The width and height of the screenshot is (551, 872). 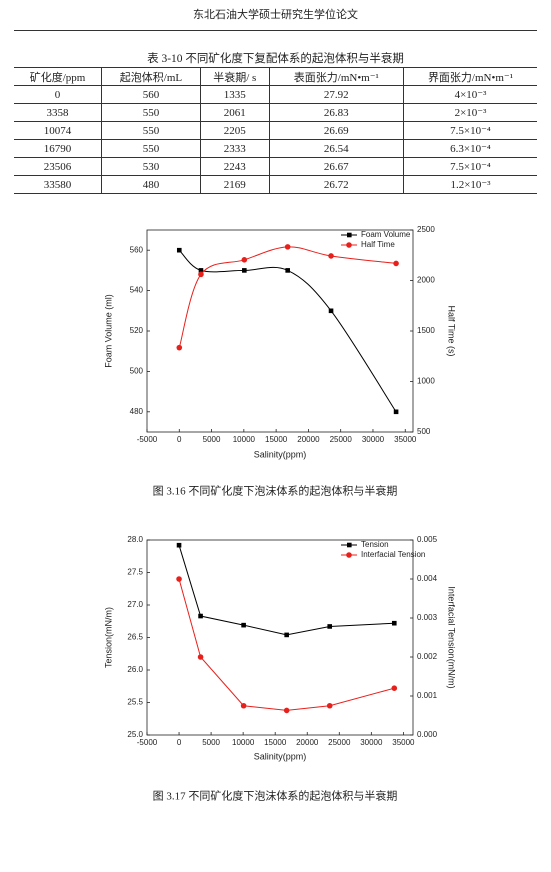 I want to click on table-cell: 16790, so click(x=58, y=148).